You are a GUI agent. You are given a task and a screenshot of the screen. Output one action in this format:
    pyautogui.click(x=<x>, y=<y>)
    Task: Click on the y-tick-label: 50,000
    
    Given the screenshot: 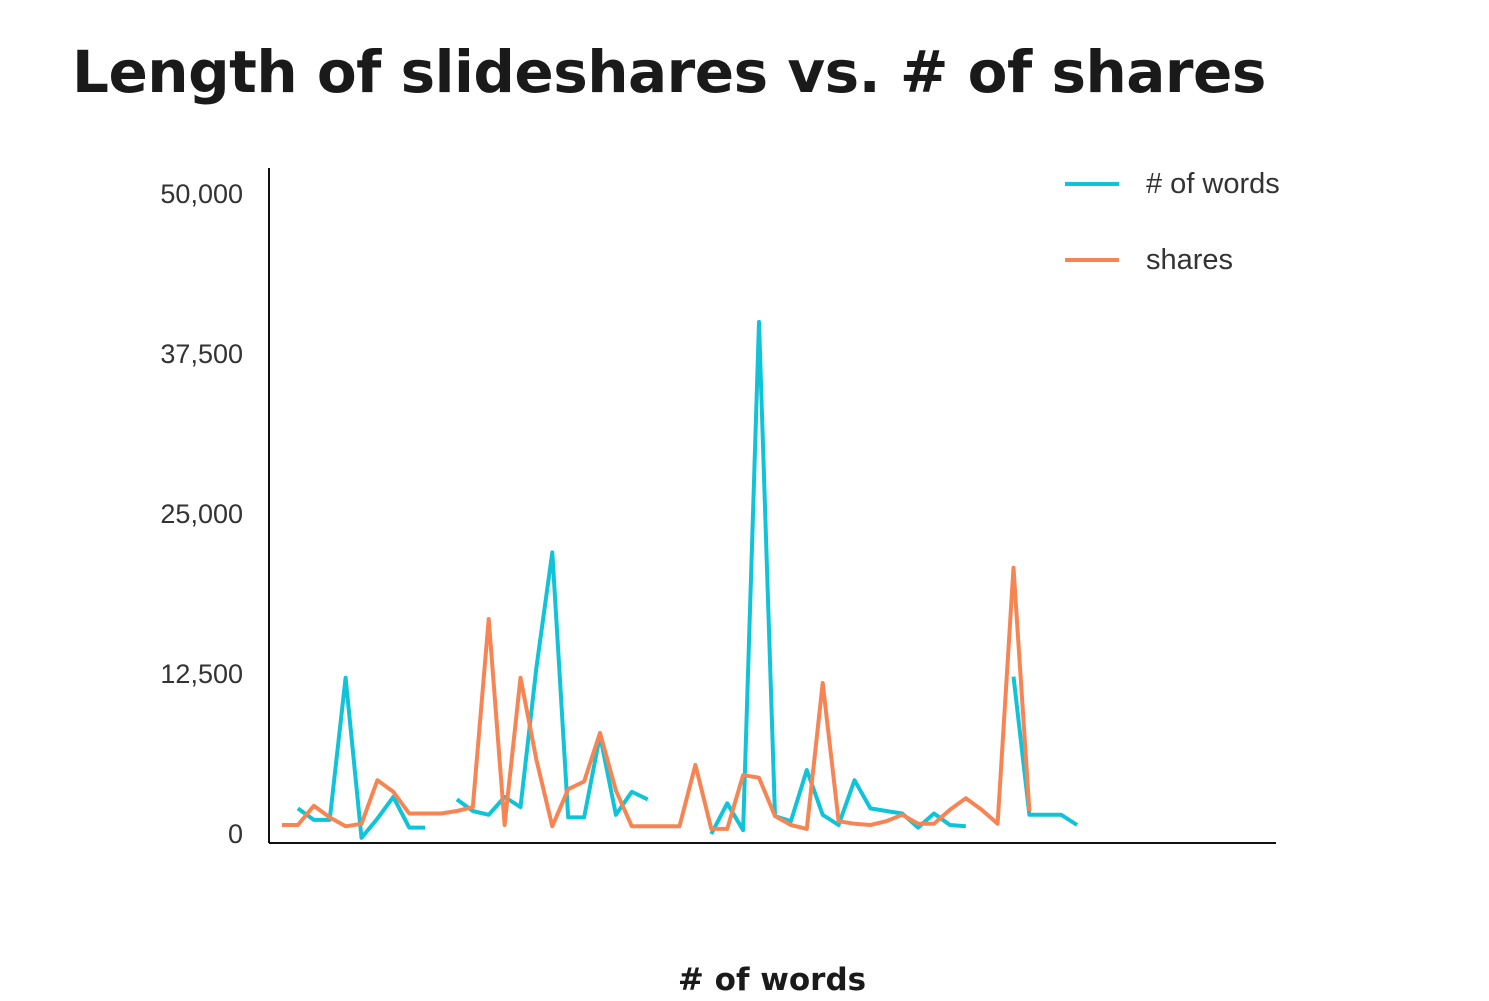 What is the action you would take?
    pyautogui.click(x=201, y=194)
    